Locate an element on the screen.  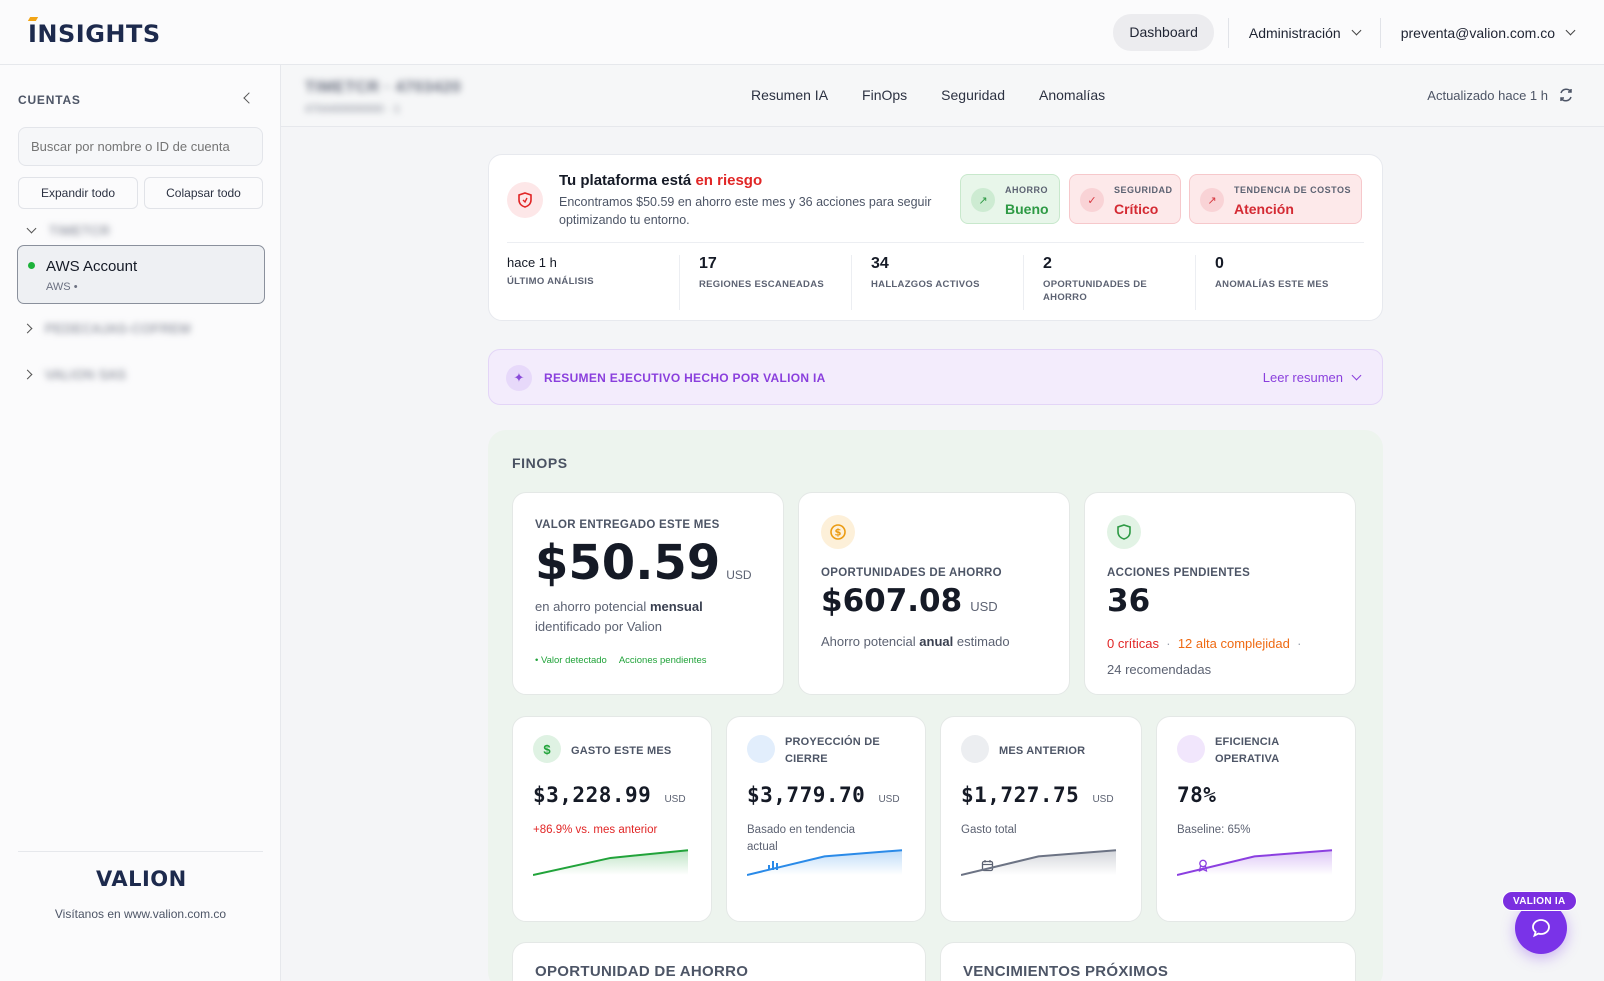
shield-alert-icon is located at coordinates (525, 200).